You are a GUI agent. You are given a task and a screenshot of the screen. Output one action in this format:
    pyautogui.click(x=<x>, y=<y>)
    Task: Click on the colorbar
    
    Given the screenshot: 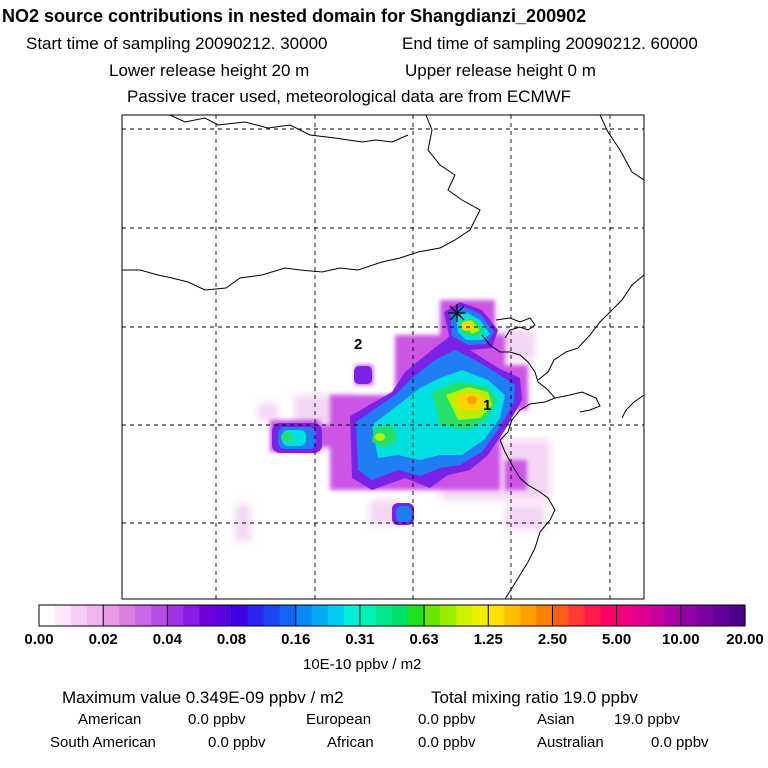 What is the action you would take?
    pyautogui.click(x=392, y=615)
    